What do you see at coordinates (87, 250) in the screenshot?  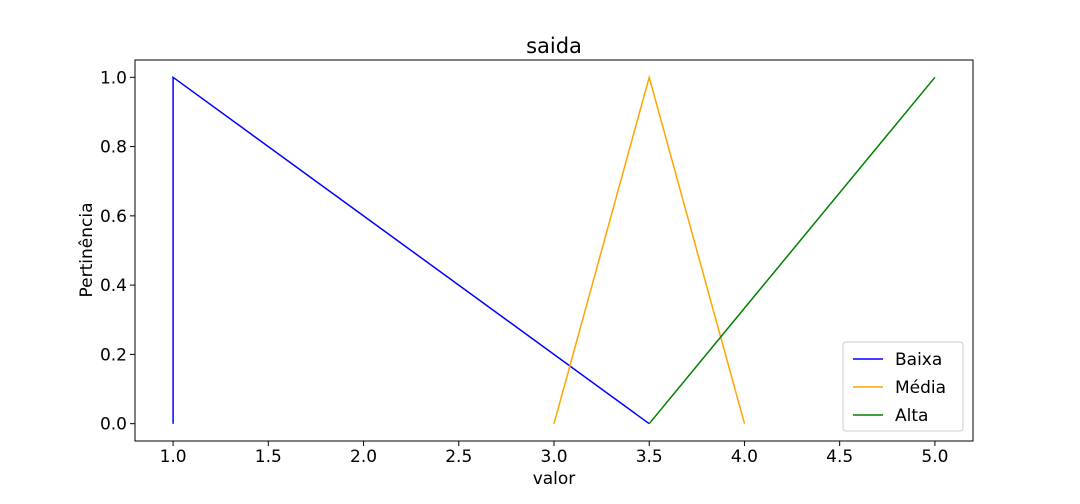 I see `y-axis-label: Pertinência` at bounding box center [87, 250].